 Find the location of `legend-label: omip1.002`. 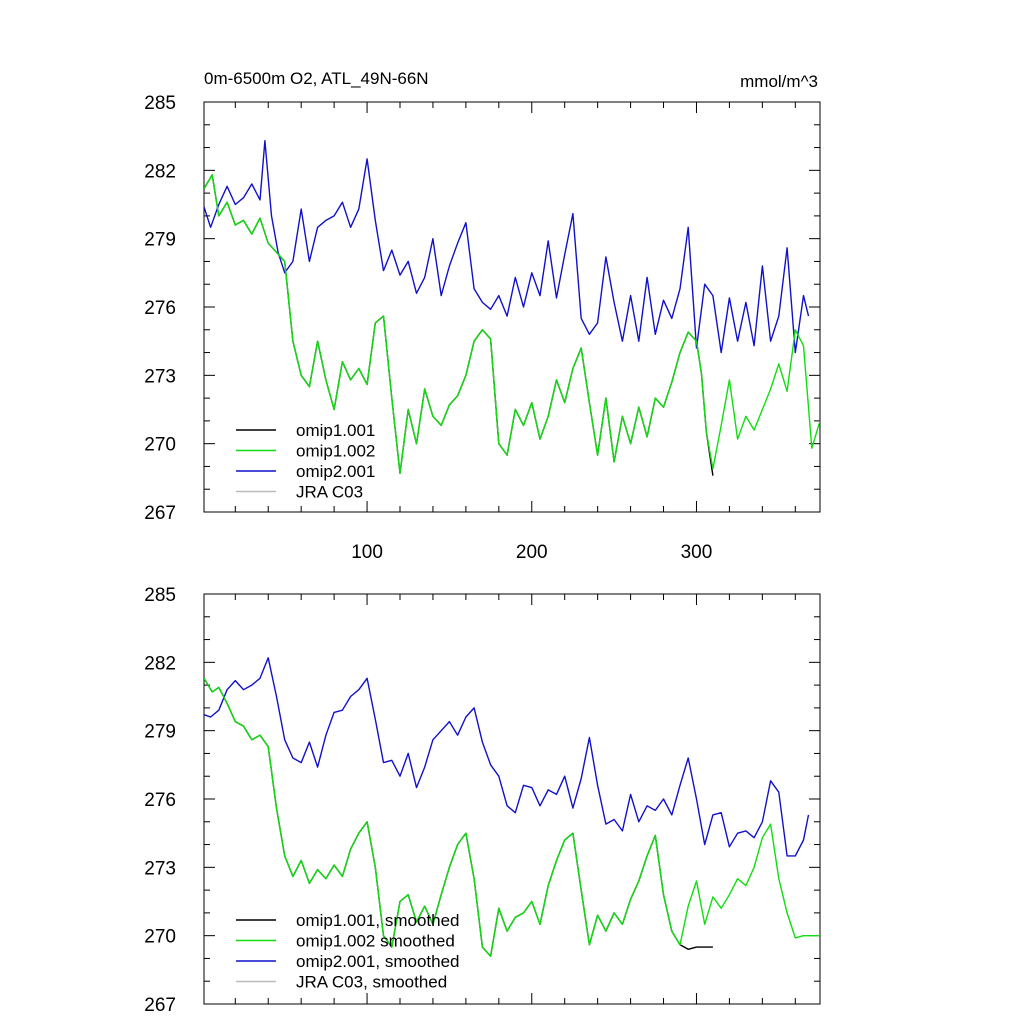

legend-label: omip1.002 is located at coordinates (335, 451).